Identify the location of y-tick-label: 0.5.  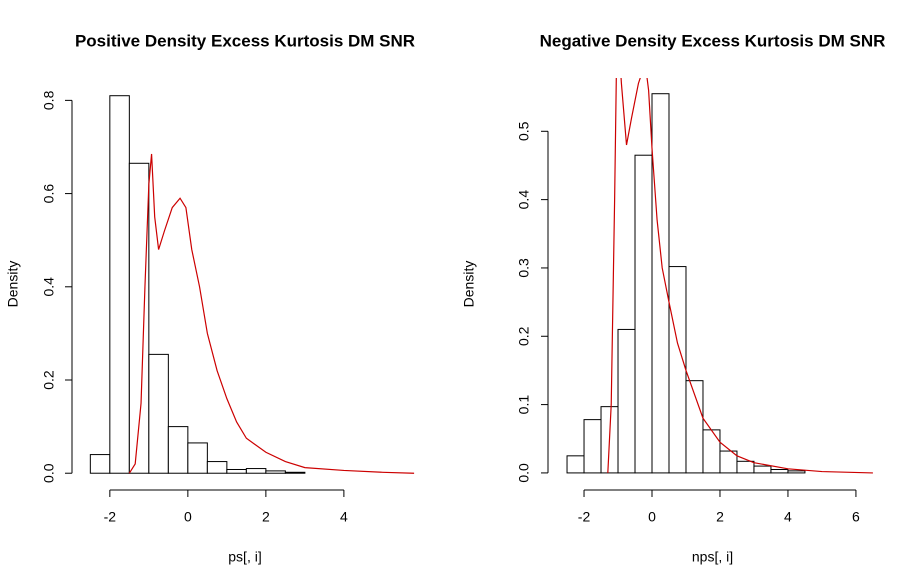
(524, 131).